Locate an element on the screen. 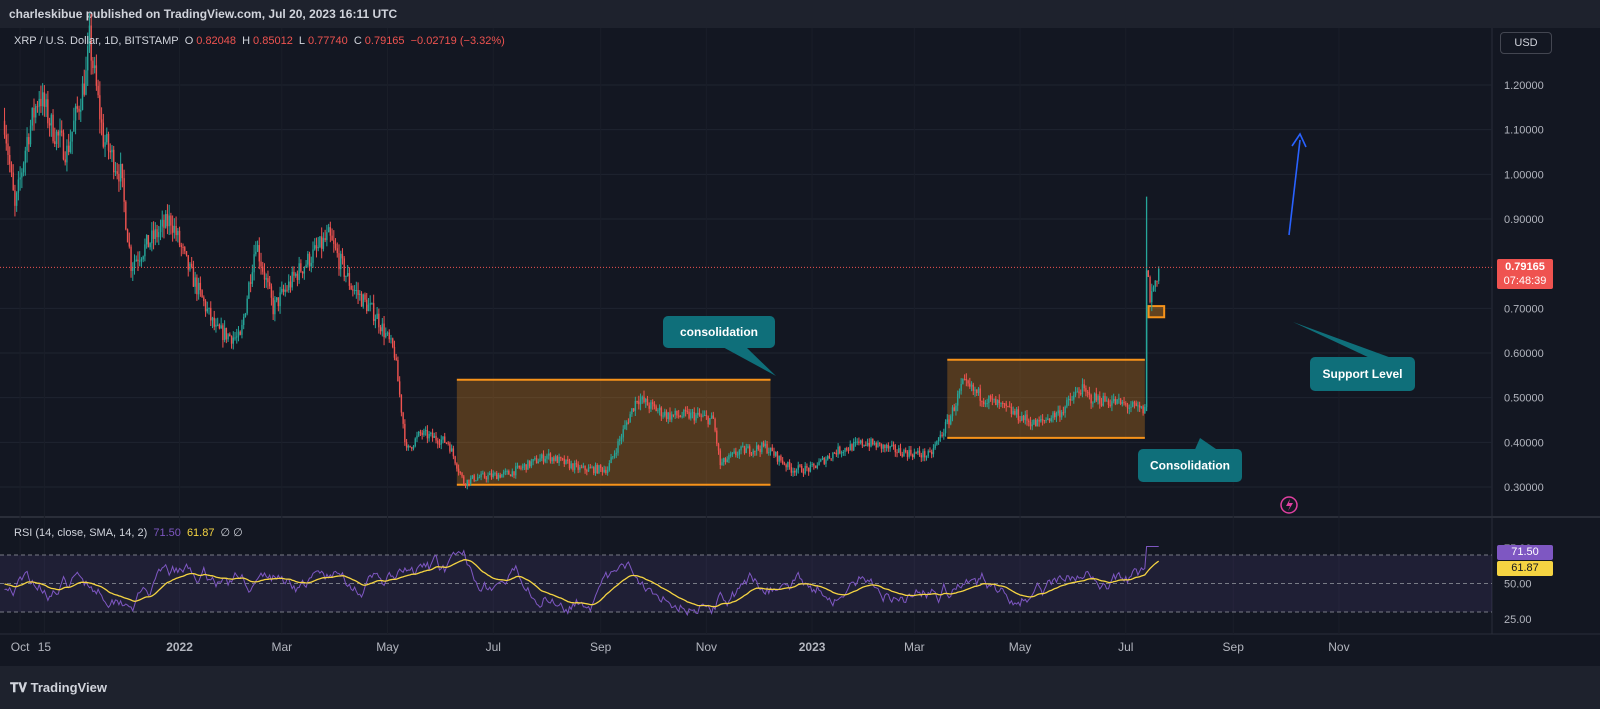 The width and height of the screenshot is (1600, 709). symbol-name: XRP / U.S. Dollar, 1D, BITSTAMP is located at coordinates (96, 41).